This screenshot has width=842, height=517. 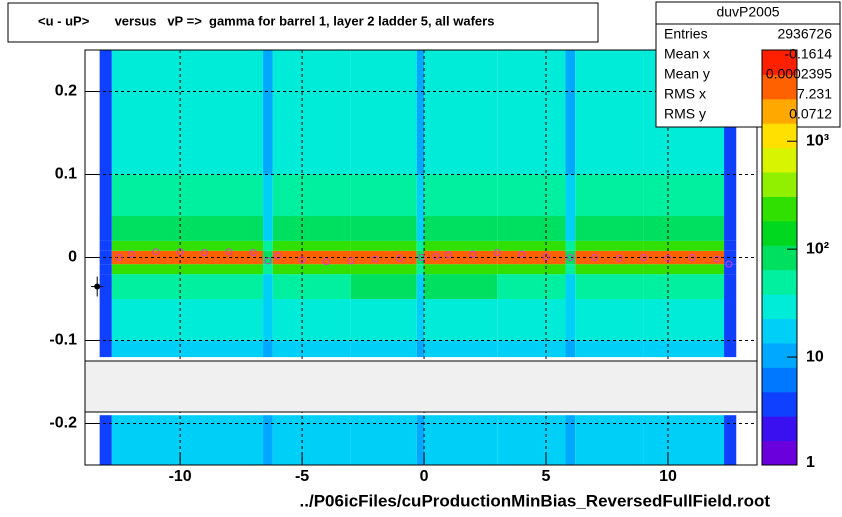 What do you see at coordinates (63, 423) in the screenshot?
I see `y-tick-label: -0.2` at bounding box center [63, 423].